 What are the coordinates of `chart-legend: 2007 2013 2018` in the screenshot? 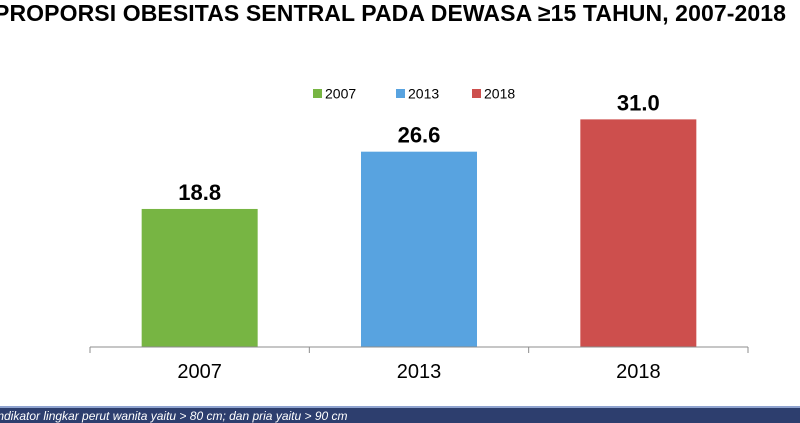 It's located at (414, 94).